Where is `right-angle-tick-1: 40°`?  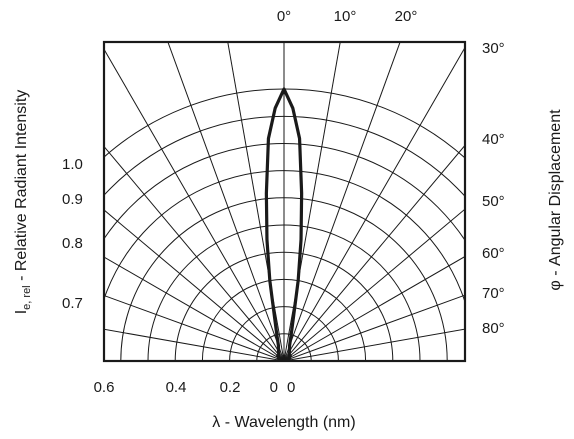
right-angle-tick-1: 40° is located at coordinates (493, 139).